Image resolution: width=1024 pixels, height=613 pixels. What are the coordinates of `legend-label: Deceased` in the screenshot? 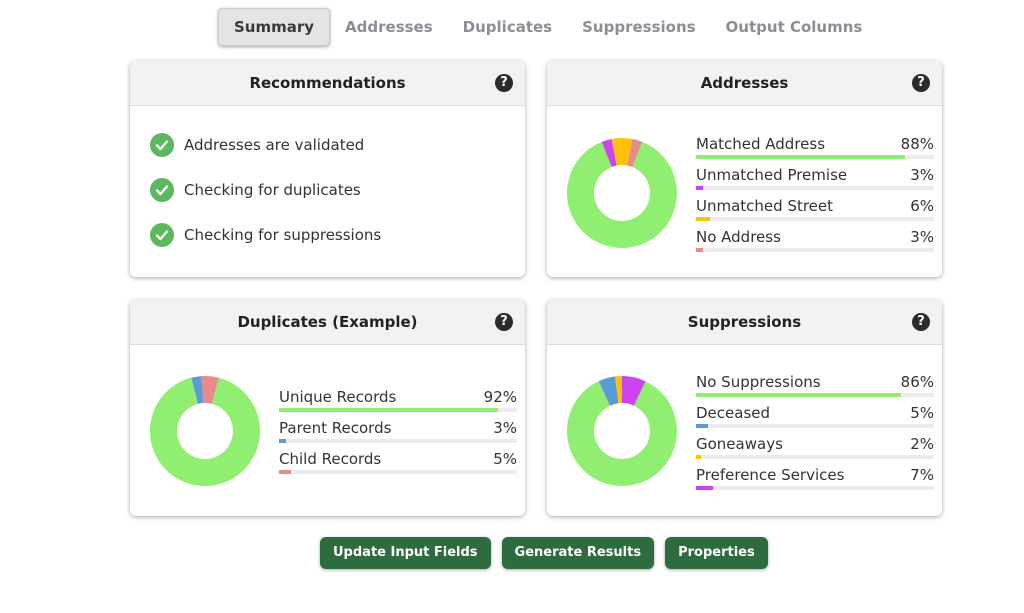 It's located at (733, 413).